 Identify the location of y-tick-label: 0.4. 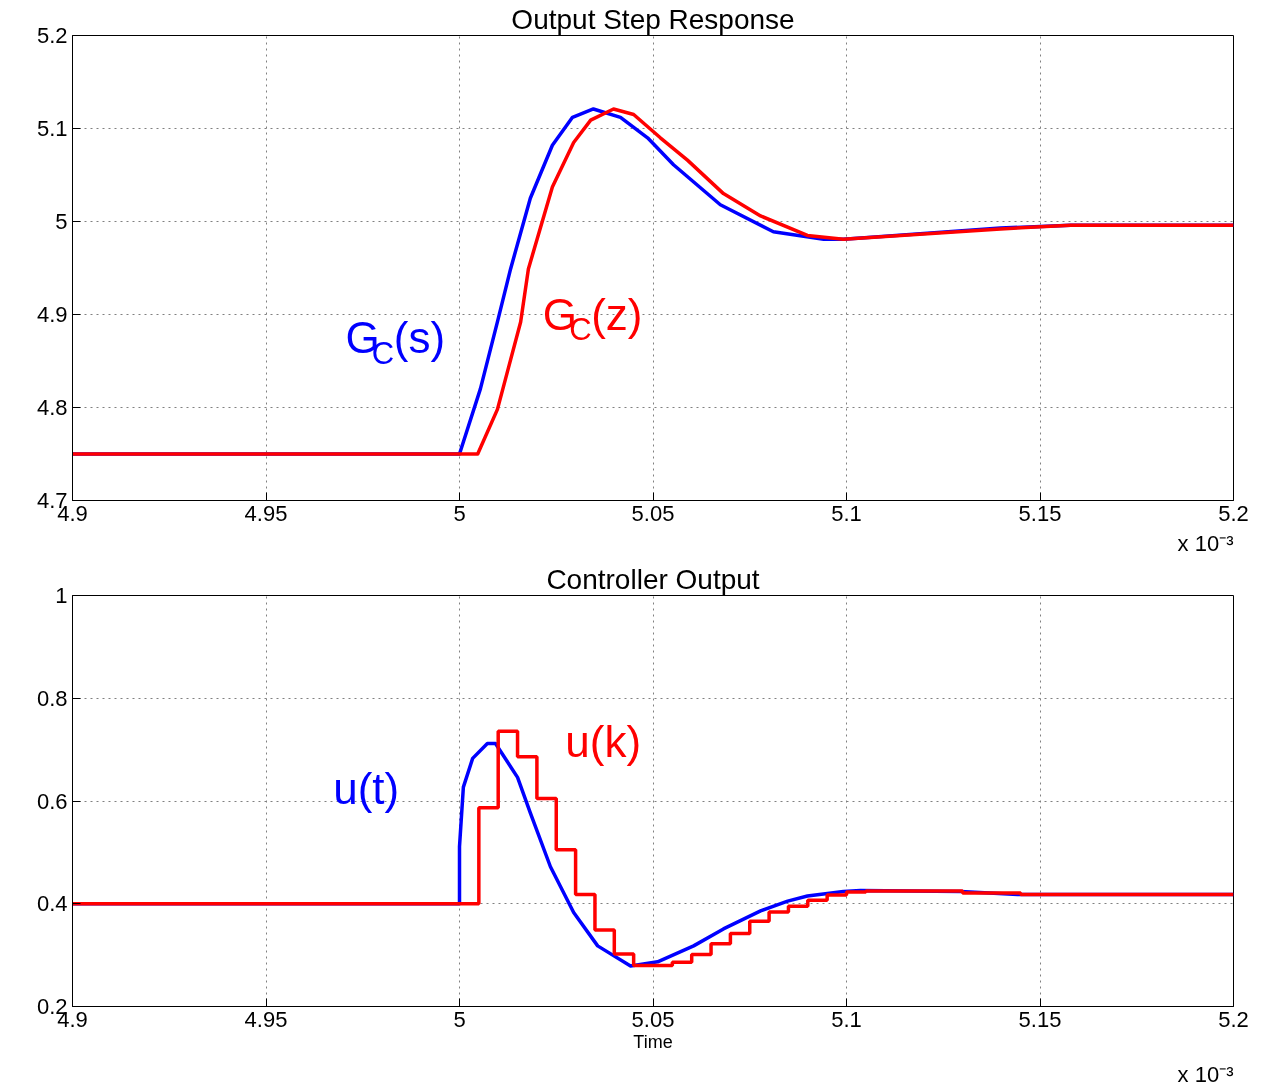
(52, 904).